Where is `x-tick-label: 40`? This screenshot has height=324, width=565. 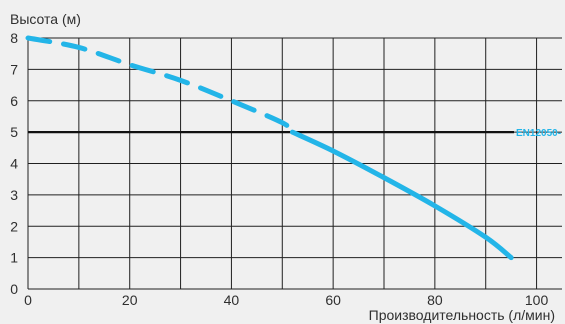 x-tick-label: 40 is located at coordinates (232, 300).